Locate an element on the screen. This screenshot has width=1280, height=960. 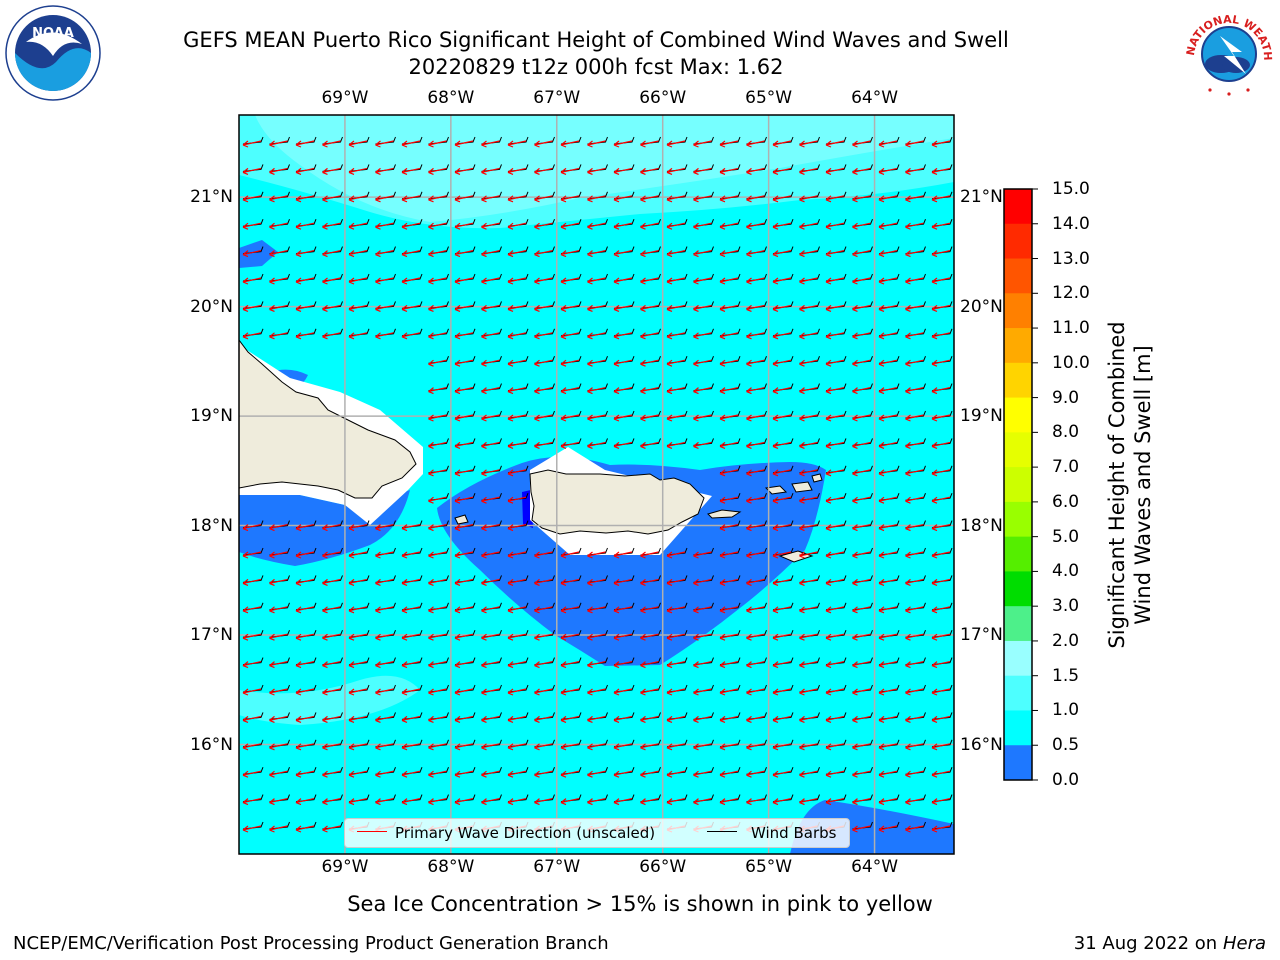
colorbar is located at coordinates (1020, 484).